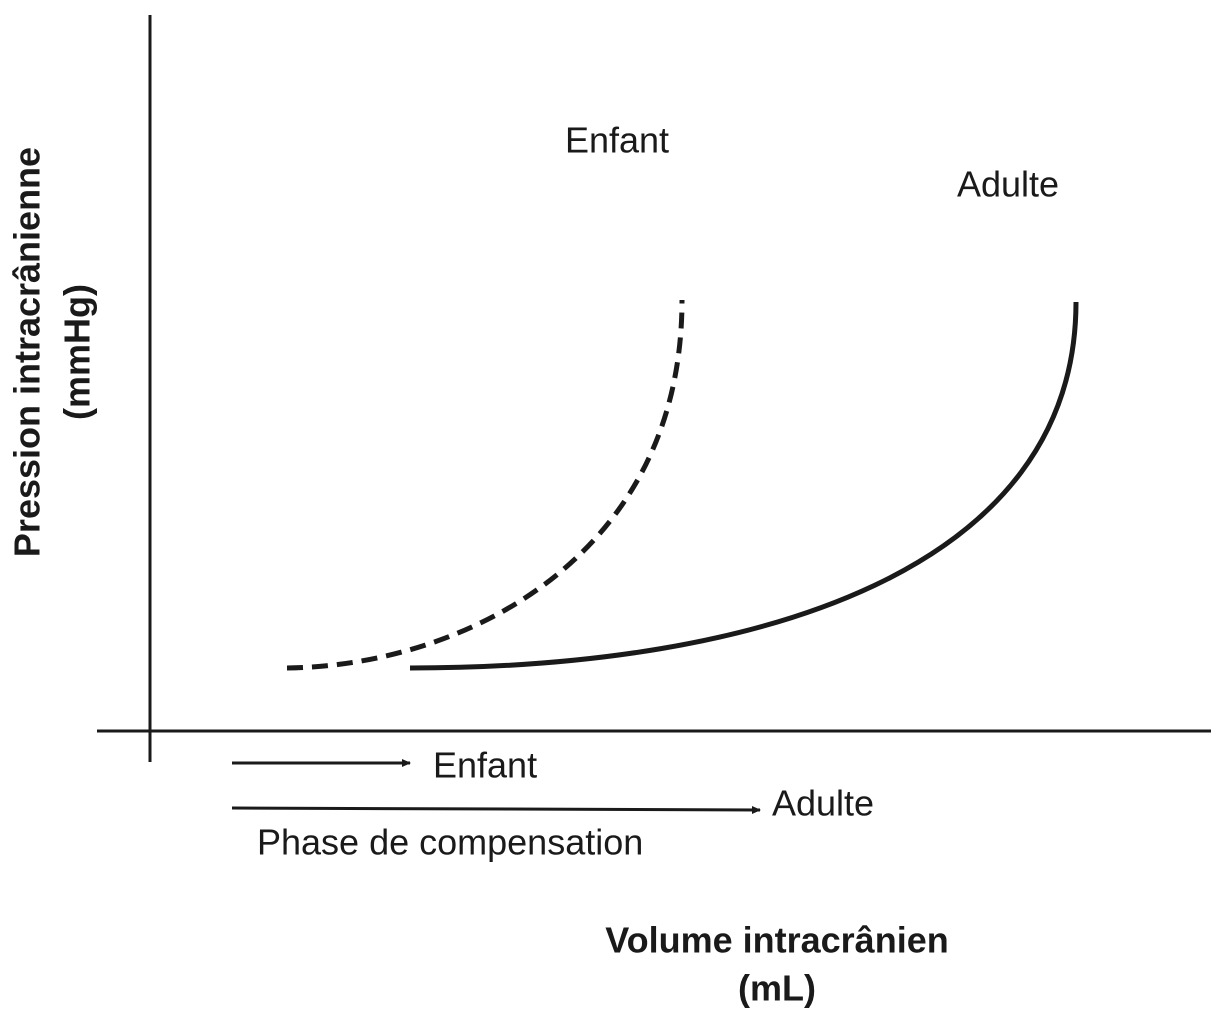 The image size is (1211, 1012). I want to click on curve-label: Adulte, so click(1008, 184).